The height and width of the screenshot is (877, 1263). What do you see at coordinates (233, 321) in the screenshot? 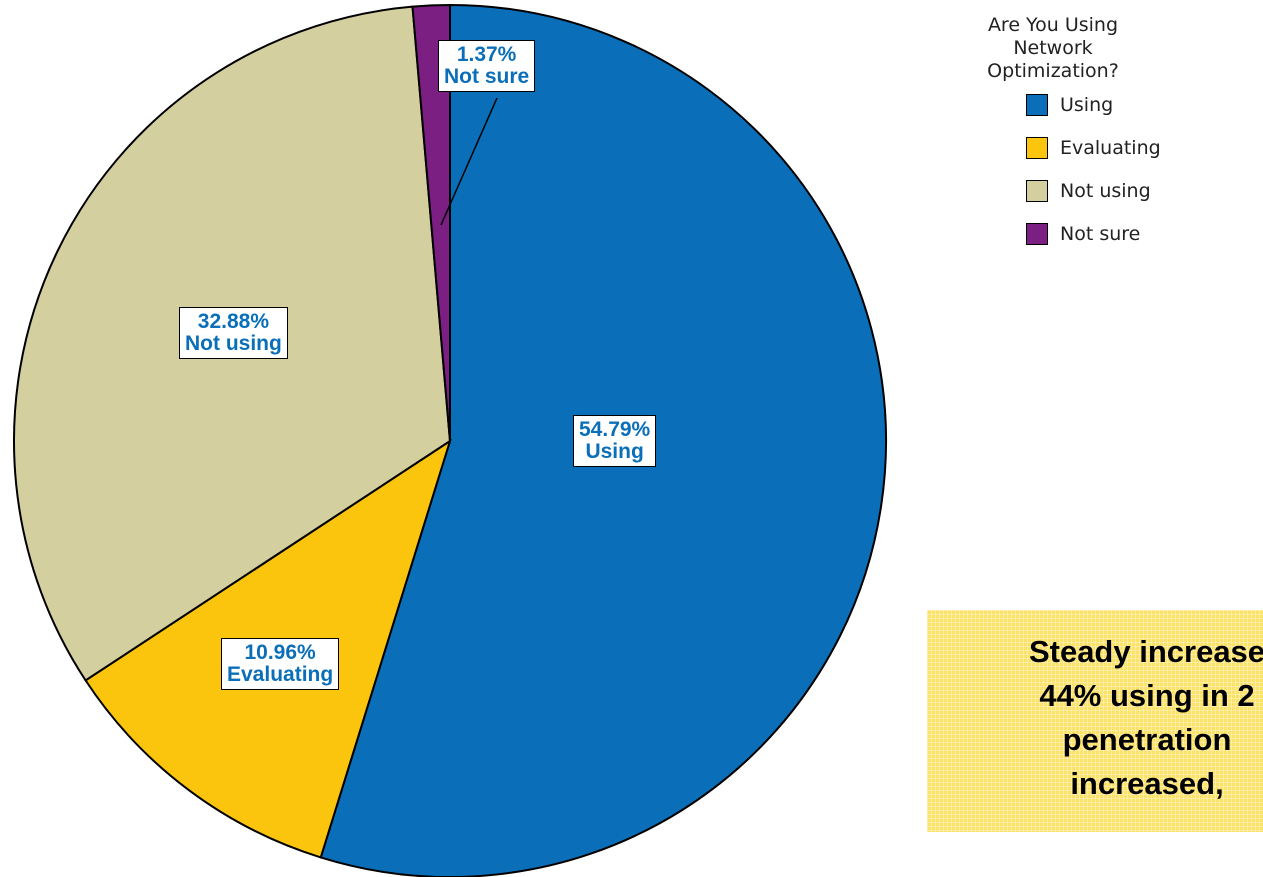
I see `slice-percent-not-using: 32.88%` at bounding box center [233, 321].